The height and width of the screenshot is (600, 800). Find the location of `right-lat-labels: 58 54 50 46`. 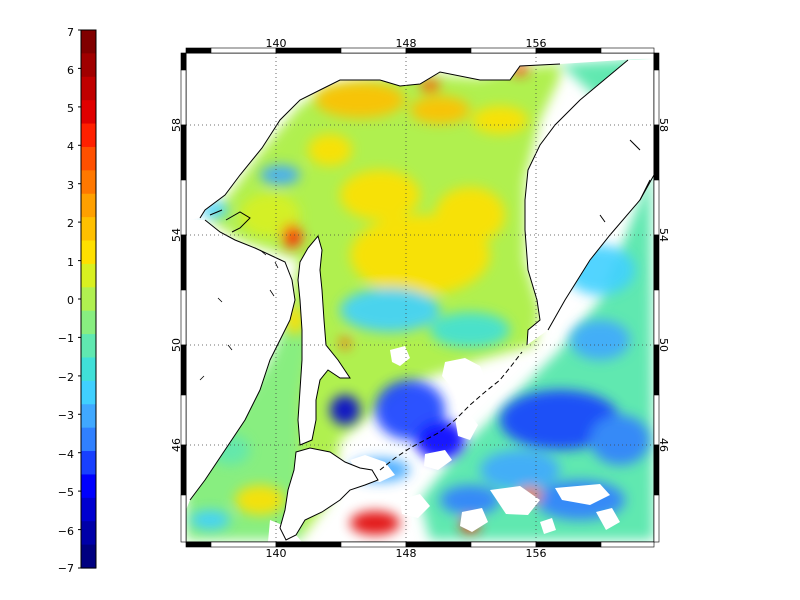

right-lat-labels: 58 54 50 46 is located at coordinates (663, 285).